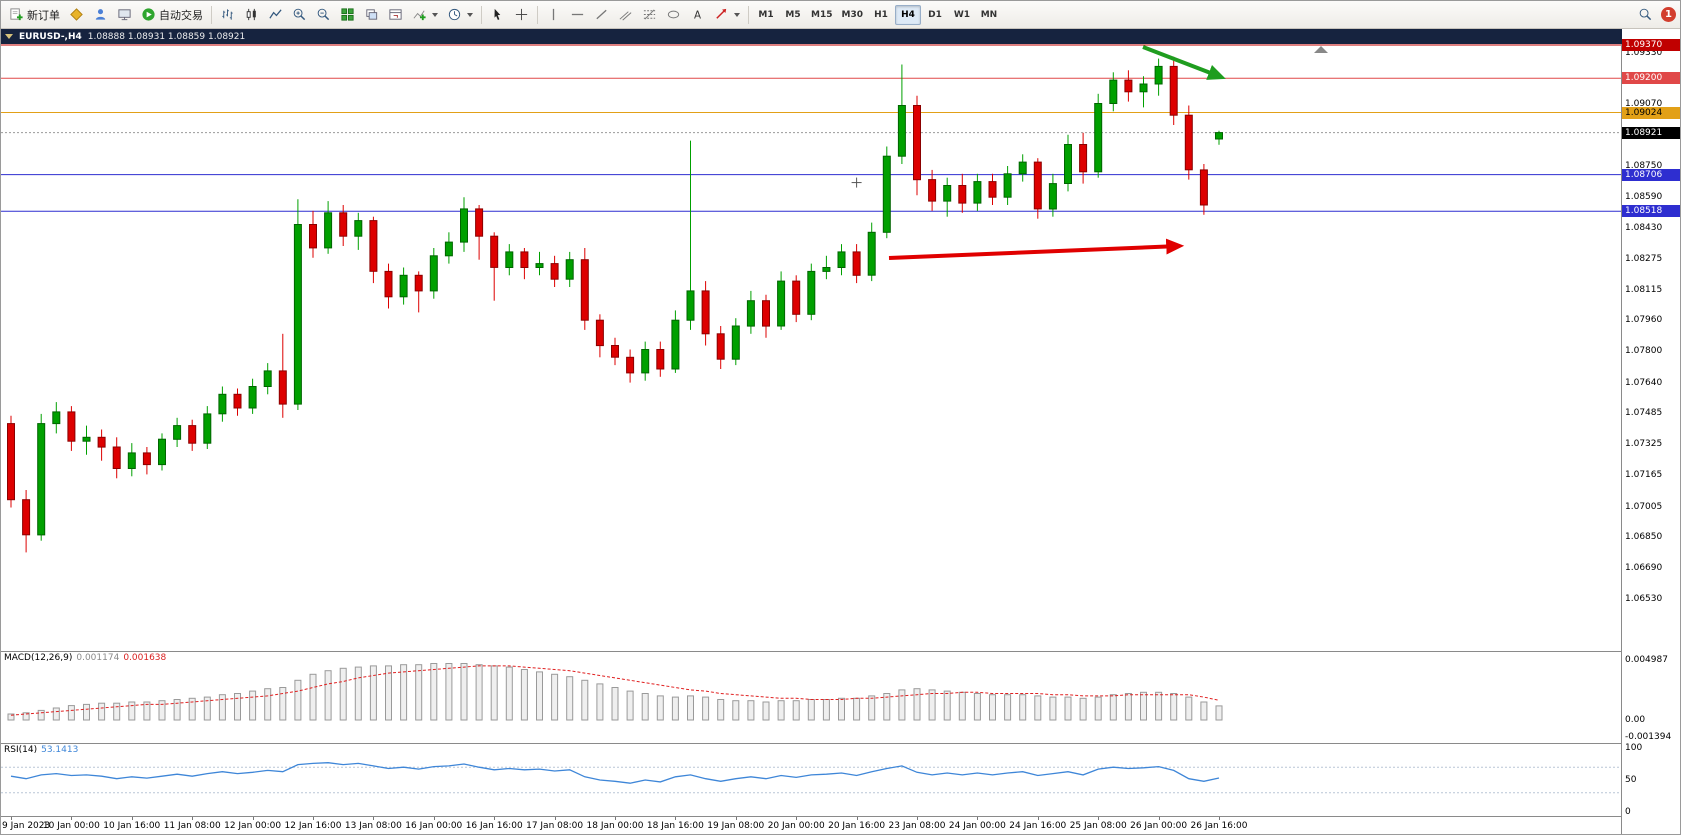 This screenshot has width=1681, height=835. What do you see at coordinates (1644, 382) in the screenshot?
I see `price-tick-label: 1.07640` at bounding box center [1644, 382].